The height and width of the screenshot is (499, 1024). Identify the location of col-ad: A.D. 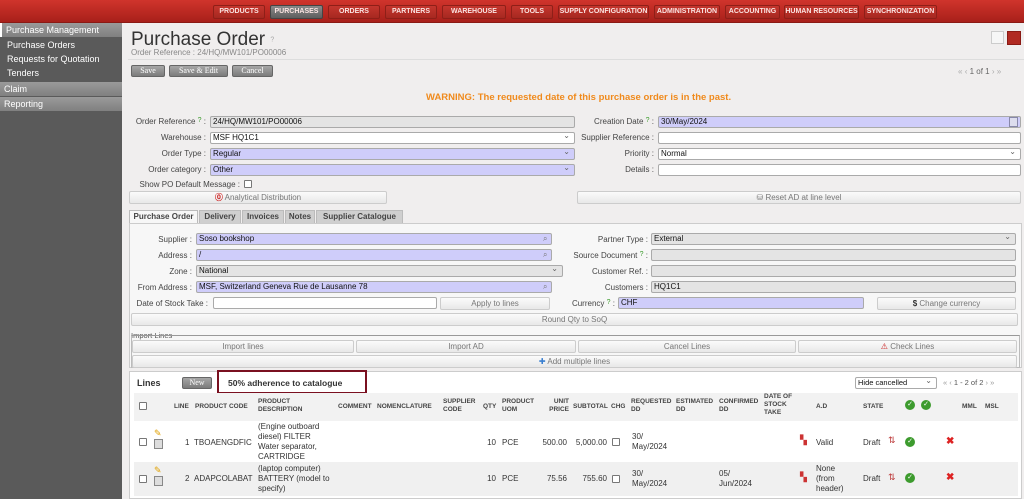
(822, 406).